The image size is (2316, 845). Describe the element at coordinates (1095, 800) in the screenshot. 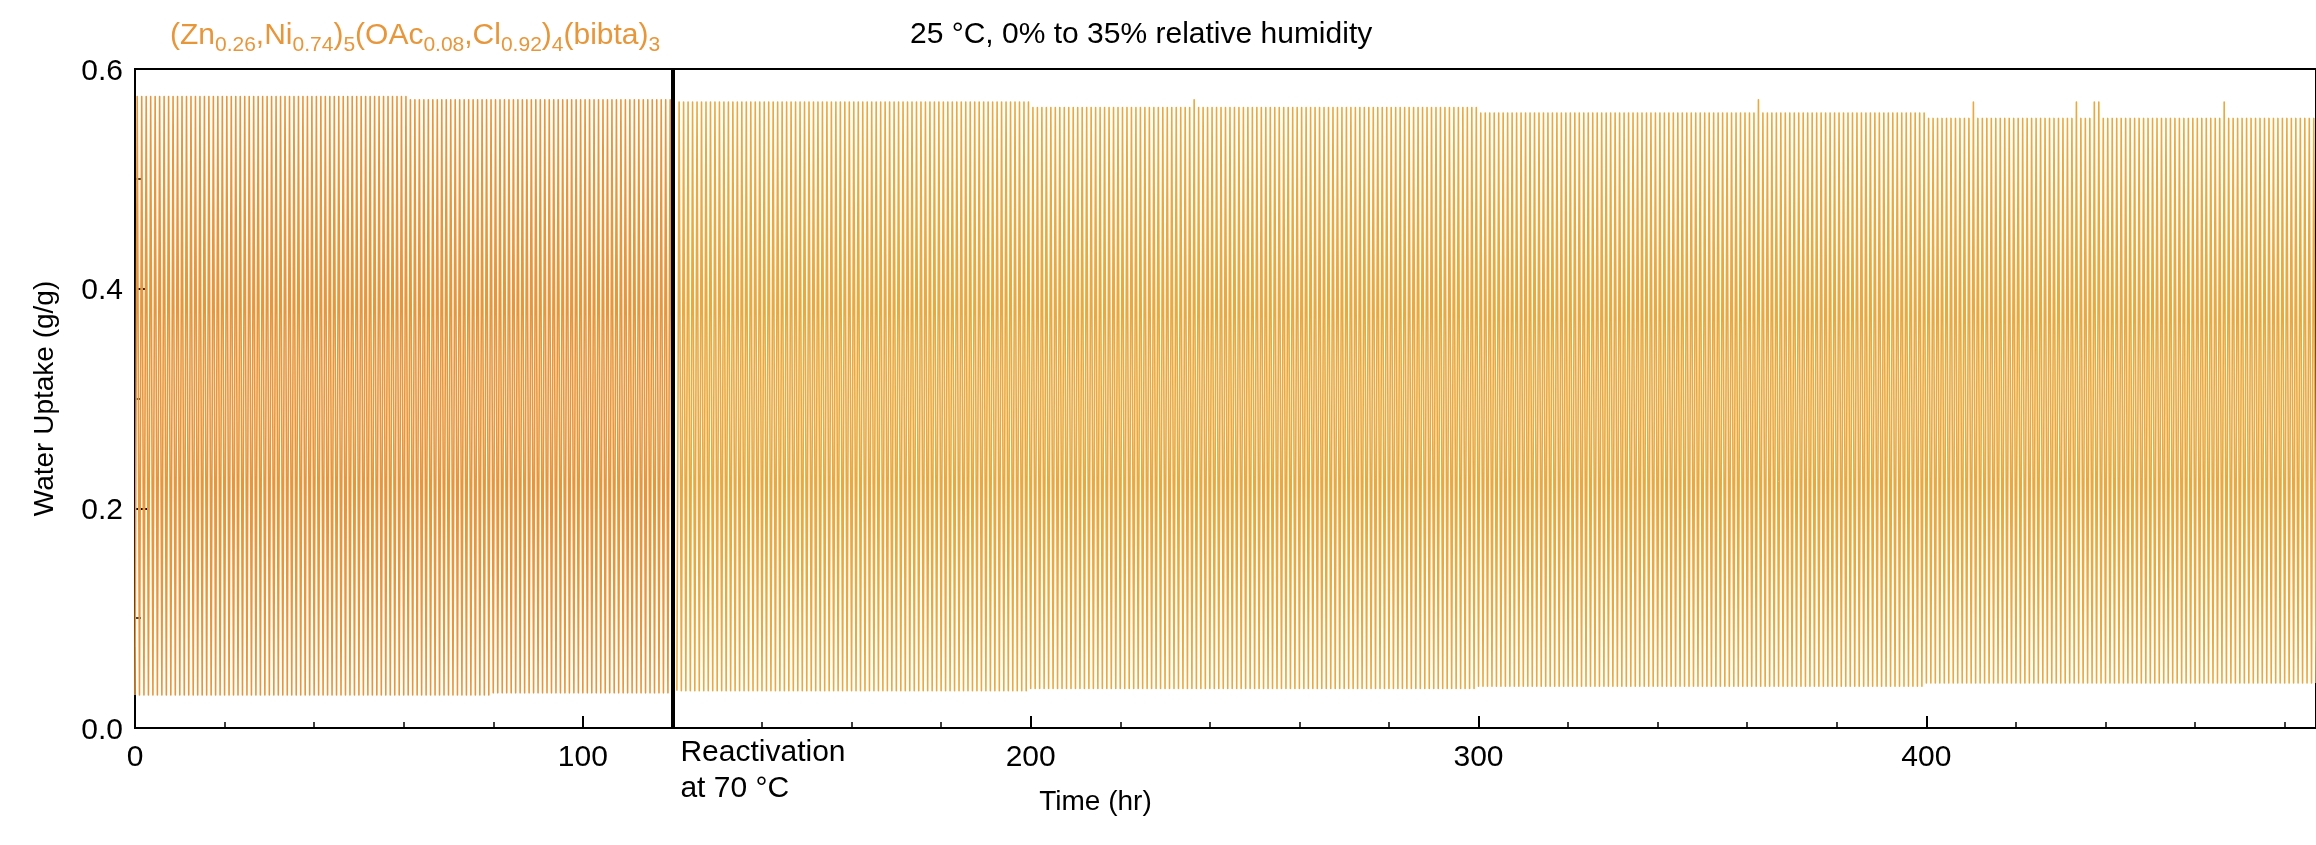

I see `x-axis-title: Time (hr)` at that location.